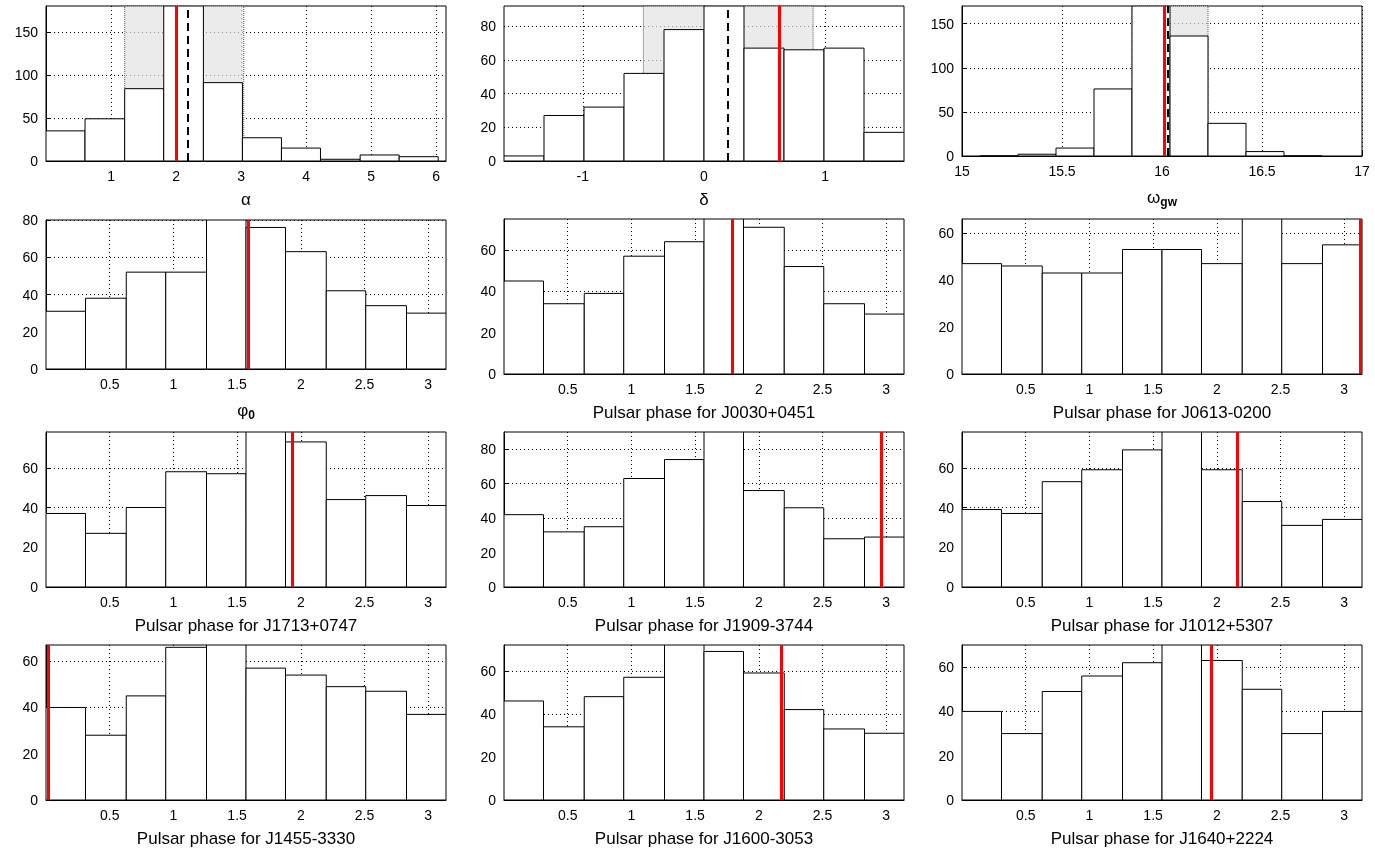 The height and width of the screenshot is (852, 1375). I want to click on x-tick-label: -1, so click(583, 176).